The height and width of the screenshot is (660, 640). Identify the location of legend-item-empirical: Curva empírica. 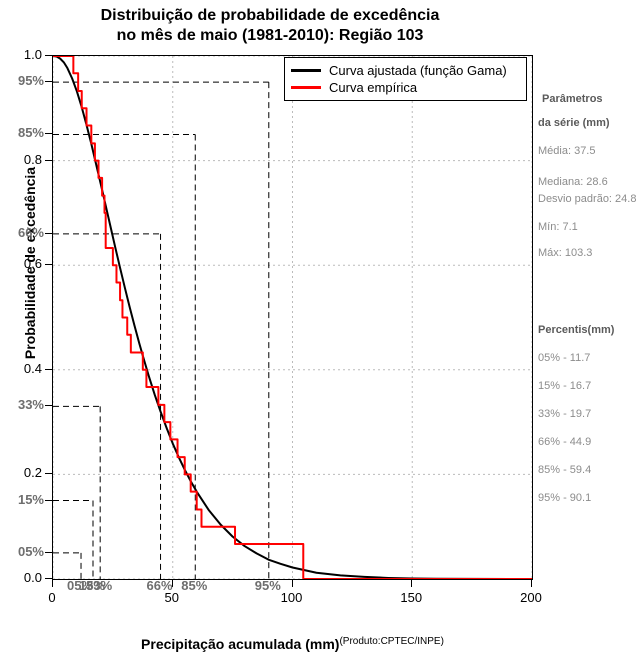
(405, 87).